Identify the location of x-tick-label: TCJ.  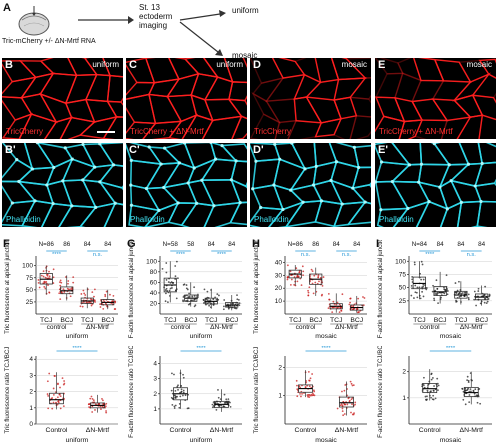
(46, 320).